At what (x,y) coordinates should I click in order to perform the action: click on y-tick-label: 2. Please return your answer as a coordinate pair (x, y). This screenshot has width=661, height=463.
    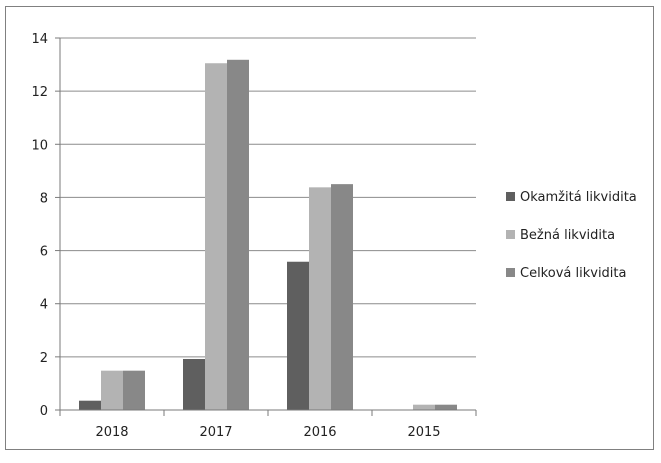
    Looking at the image, I should click on (44, 358).